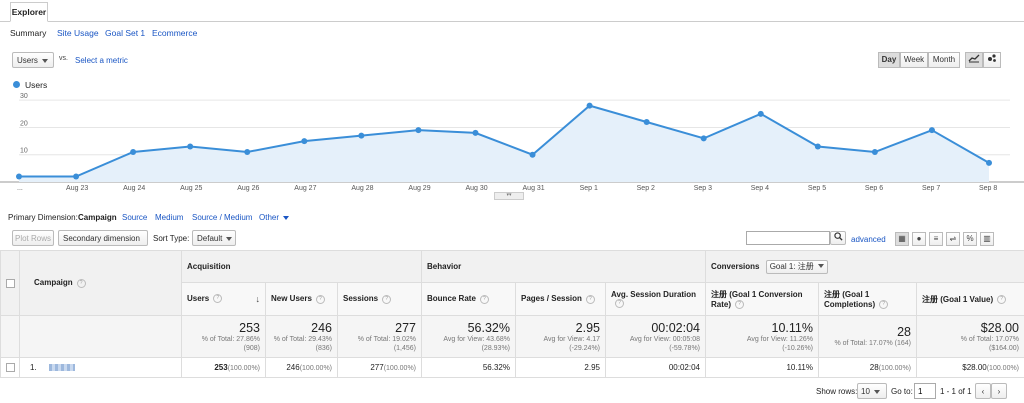 The image size is (1024, 403). I want to click on goal1-completions-cell: 28(100.00%), so click(867, 367).